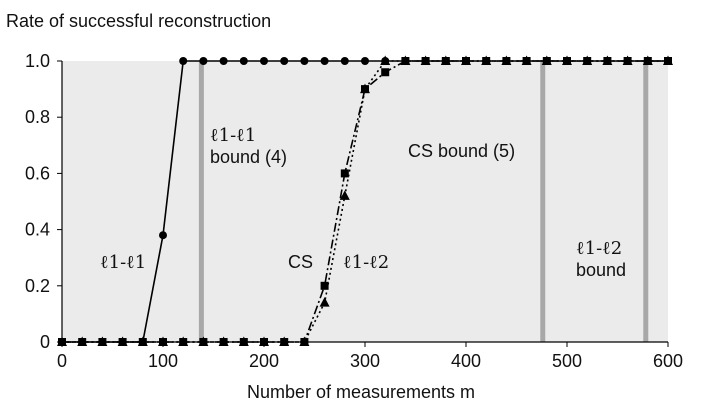 Image resolution: width=706 pixels, height=410 pixels. What do you see at coordinates (300, 262) in the screenshot?
I see `series-label-cs: CS` at bounding box center [300, 262].